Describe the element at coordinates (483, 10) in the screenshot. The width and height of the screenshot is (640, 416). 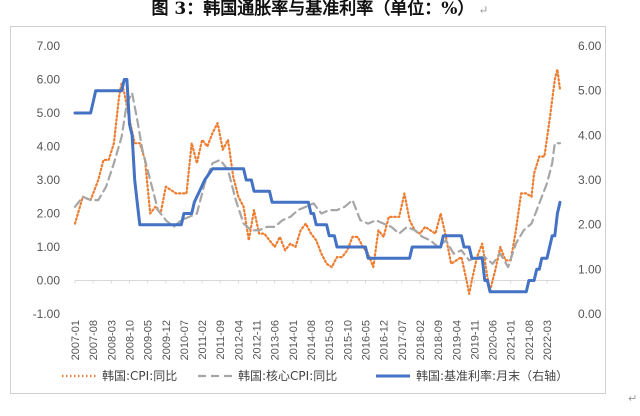
I see `paragraph-mark: ↵` at that location.